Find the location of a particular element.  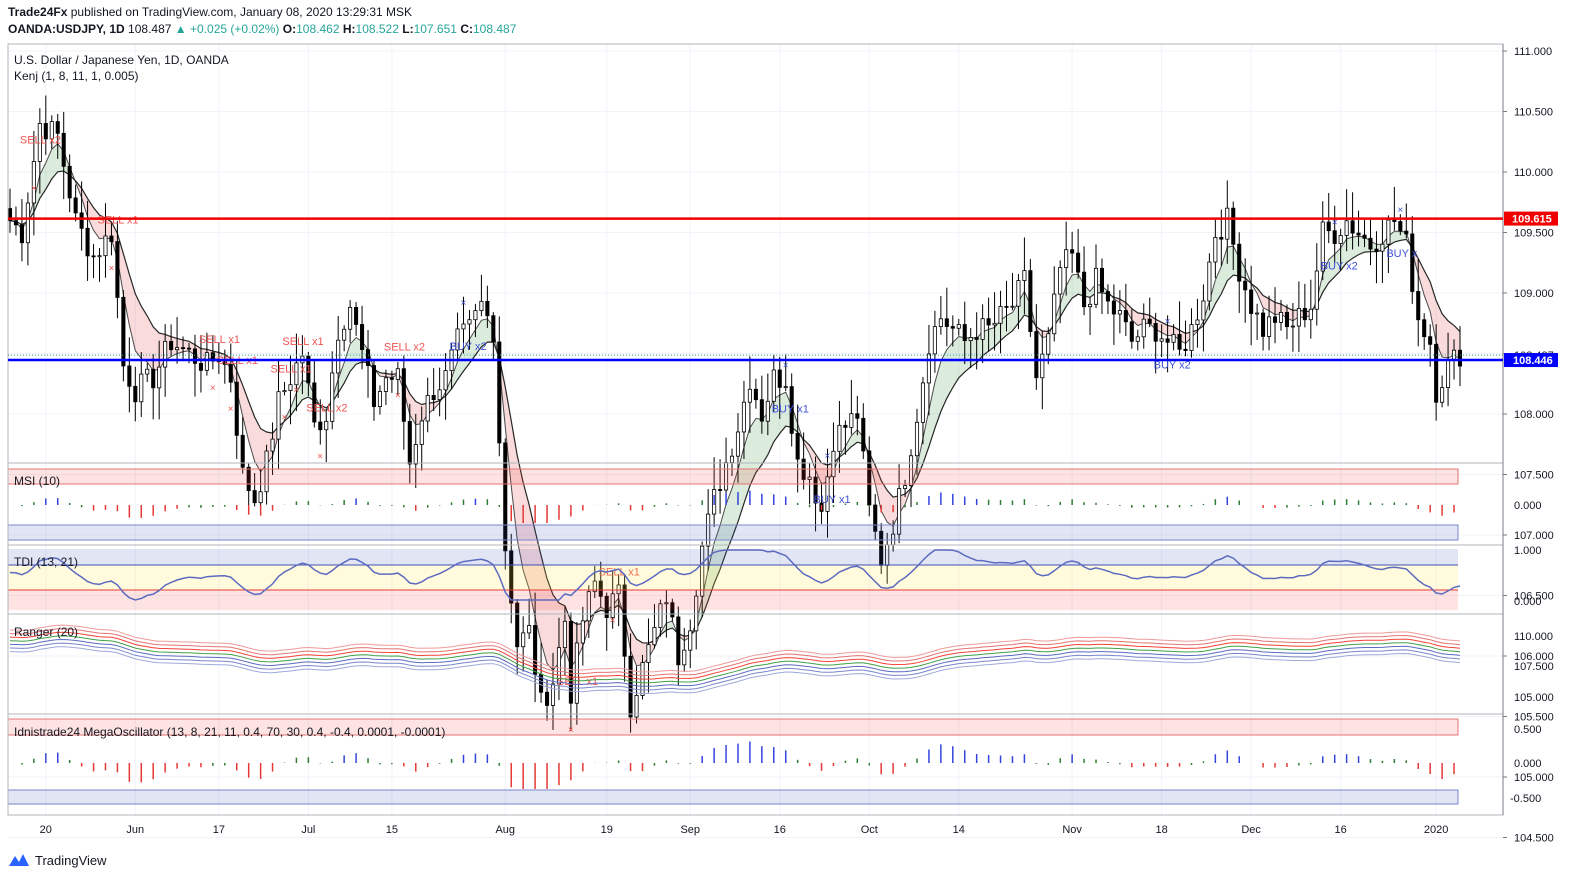

time-tick-label: Dec is located at coordinates (1251, 830).